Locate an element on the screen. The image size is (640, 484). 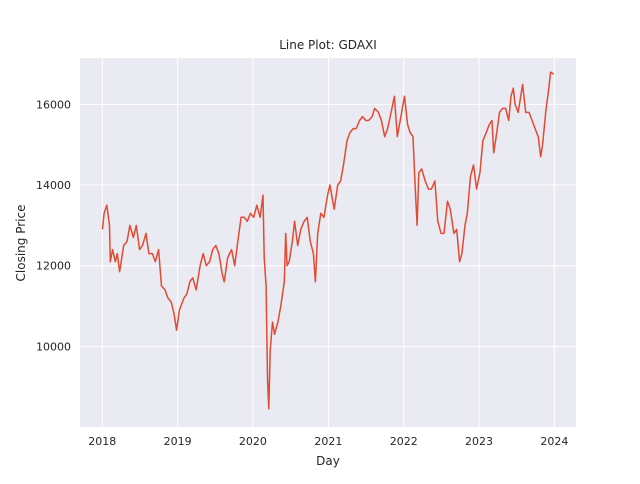
y-tick-label: 12000 is located at coordinates (53, 266).